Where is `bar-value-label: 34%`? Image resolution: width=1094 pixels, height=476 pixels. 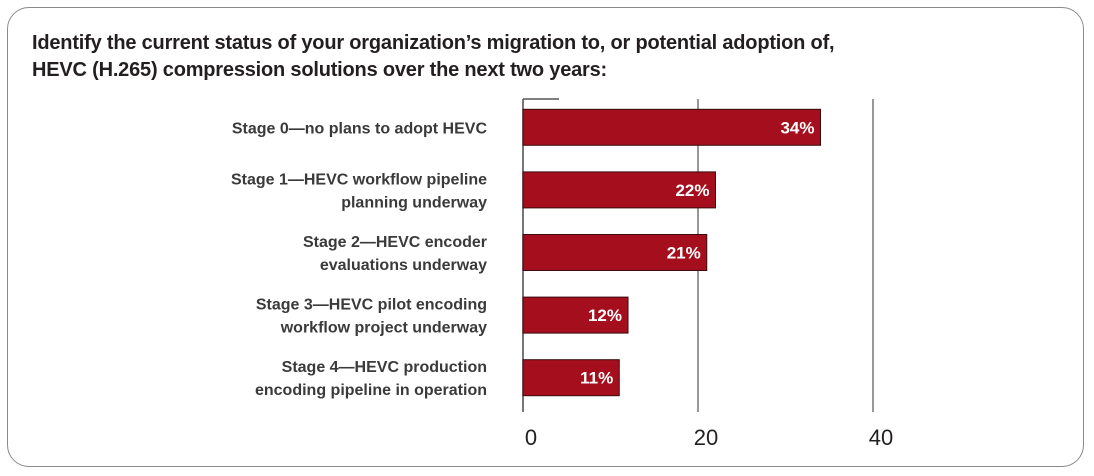
bar-value-label: 34% is located at coordinates (797, 127).